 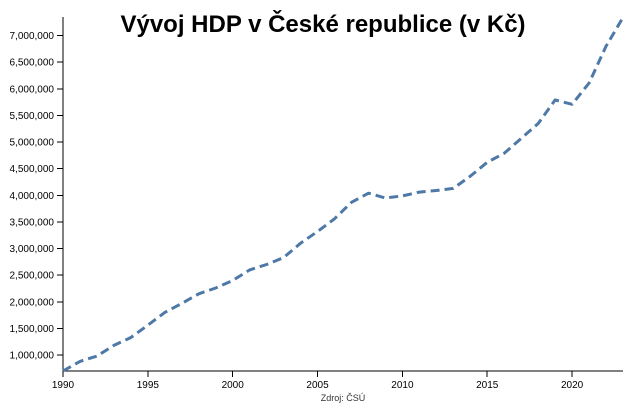 I want to click on x-tick-label: 2000, so click(x=233, y=385).